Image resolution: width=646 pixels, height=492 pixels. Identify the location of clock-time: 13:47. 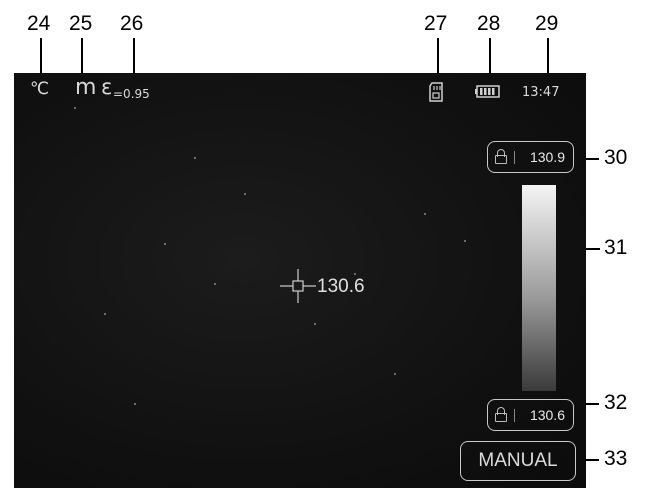
(541, 92).